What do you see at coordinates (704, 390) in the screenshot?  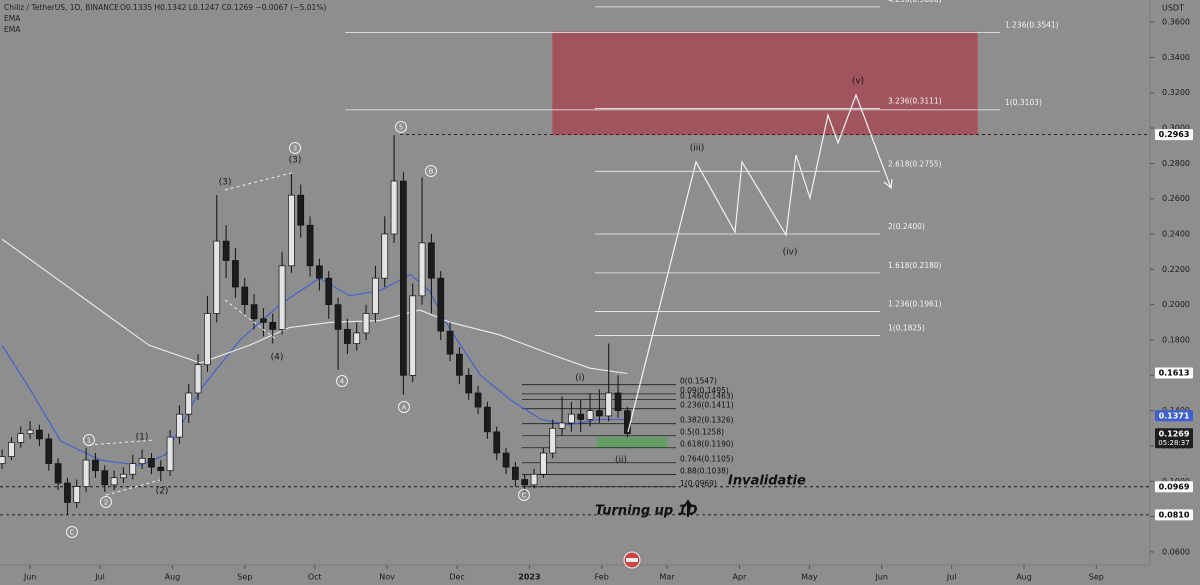 I see `fib-label: 0.09(0.1495)` at bounding box center [704, 390].